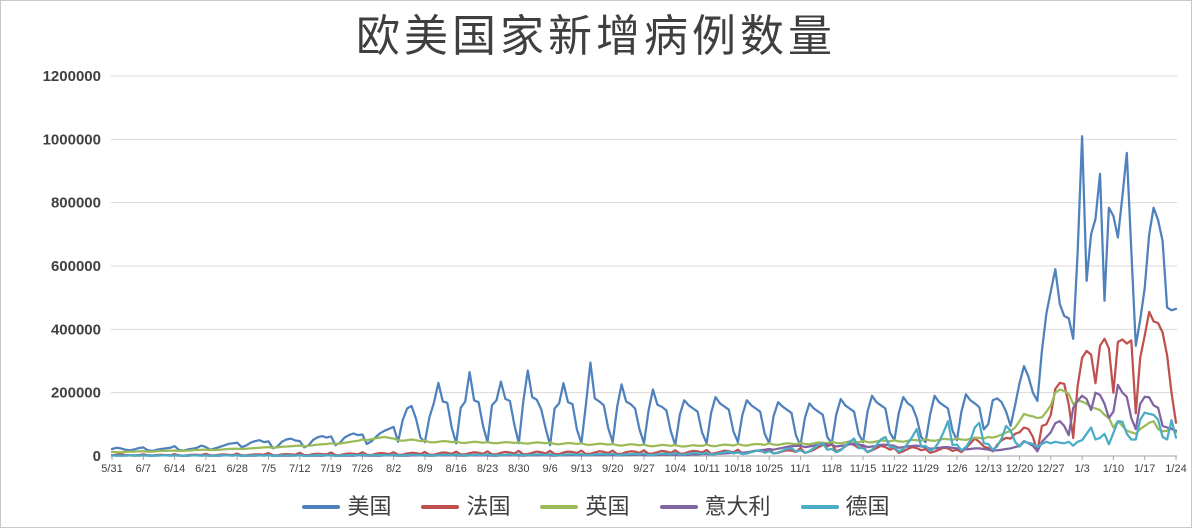 Image resolution: width=1192 pixels, height=528 pixels. Describe the element at coordinates (111, 469) in the screenshot. I see `x-axis-tick-label: 5/31` at that location.